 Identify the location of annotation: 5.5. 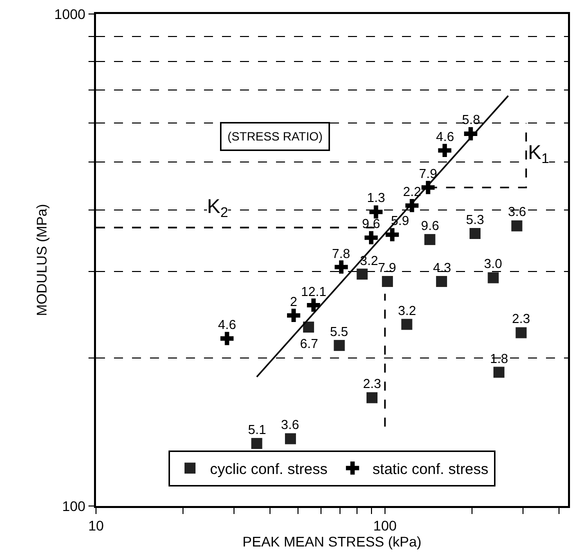
(339, 331).